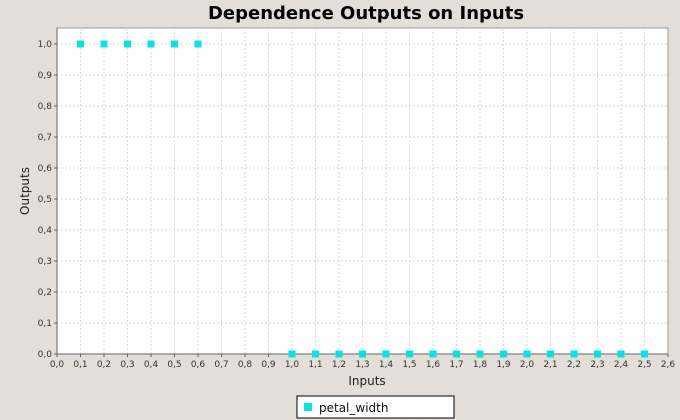 This screenshot has width=680, height=420. Describe the element at coordinates (339, 365) in the screenshot. I see `x-tick-label: 1,2` at that location.